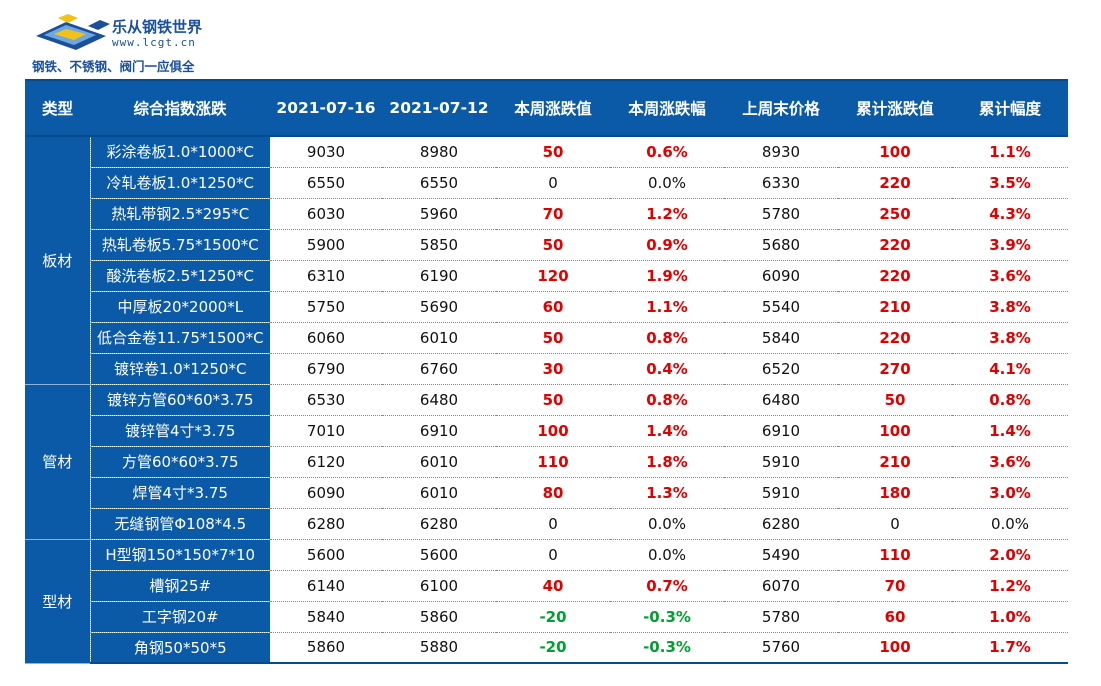 This screenshot has width=1101, height=686. I want to click on product-name-cell: 镀锌管4寸*3.75, so click(179, 431).